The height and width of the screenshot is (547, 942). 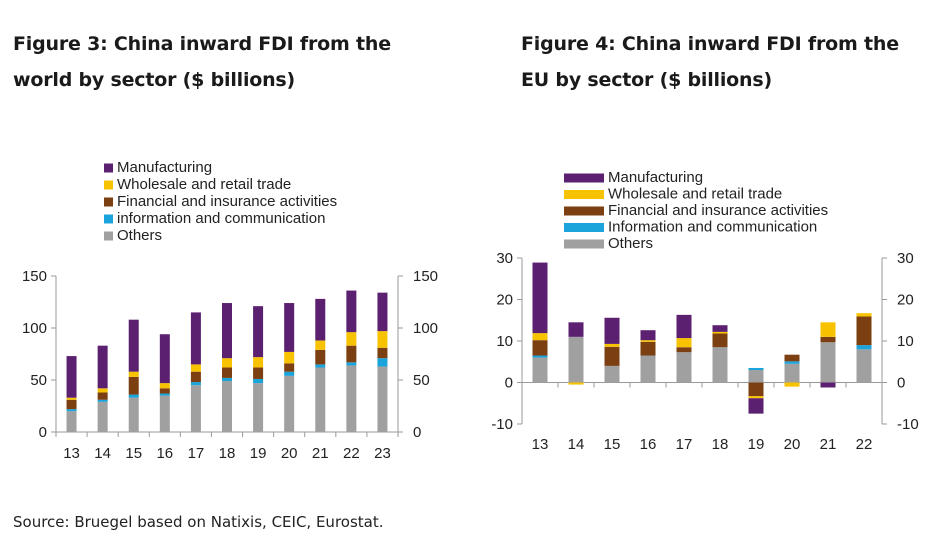 I want to click on y-tick-label-right: -10, so click(x=908, y=424).